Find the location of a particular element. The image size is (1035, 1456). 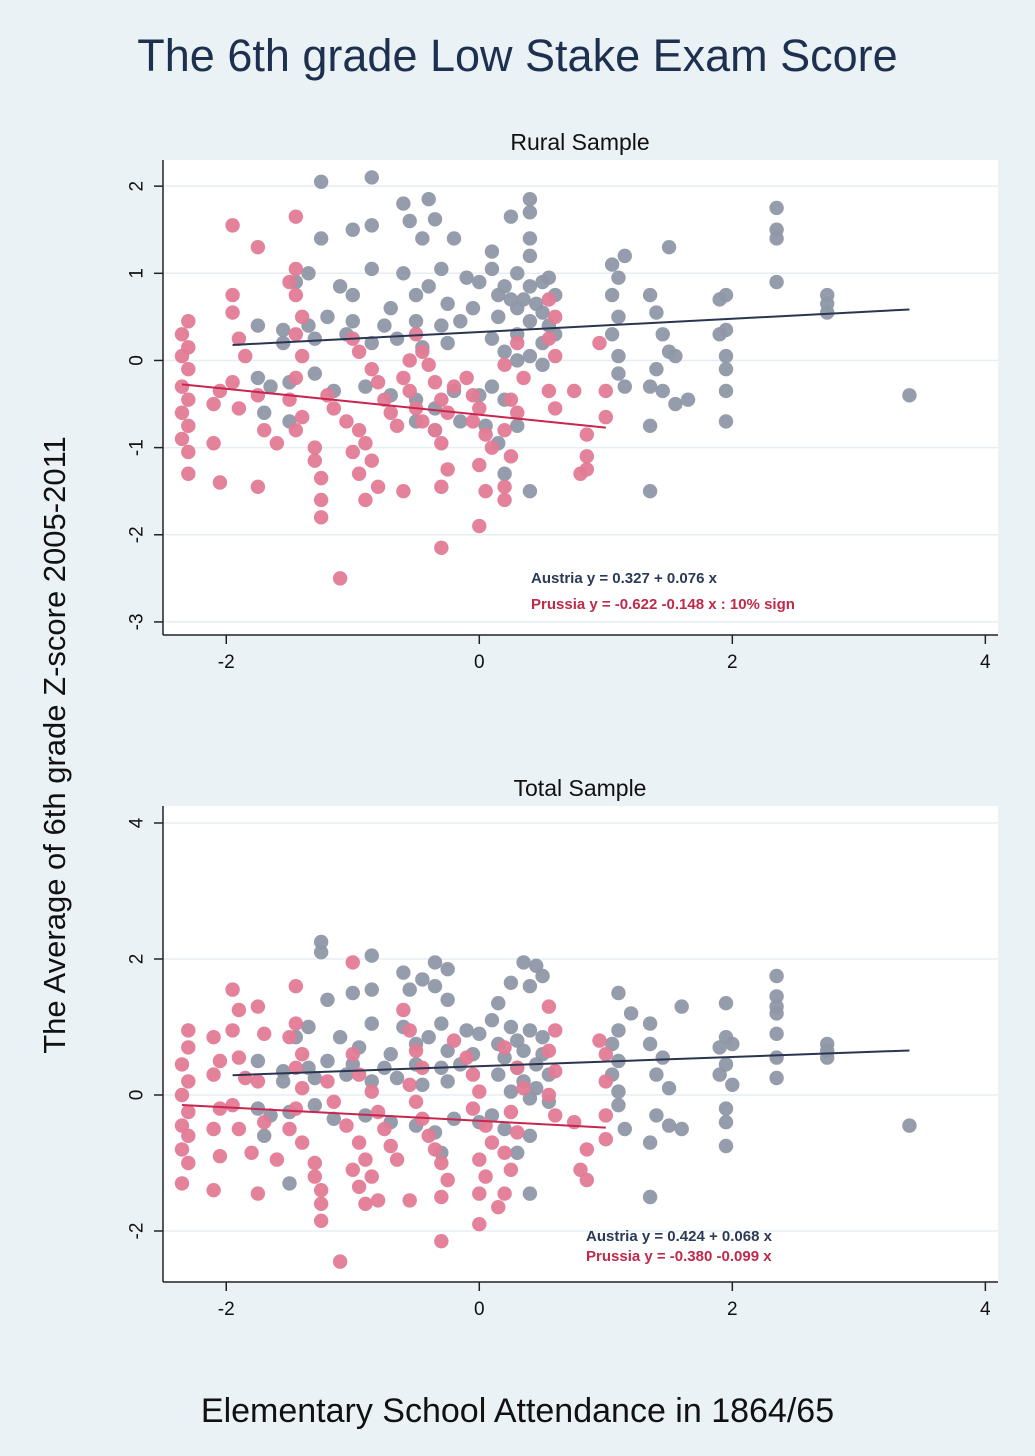

rural-y-tick-label-0: -3 is located at coordinates (137, 621).